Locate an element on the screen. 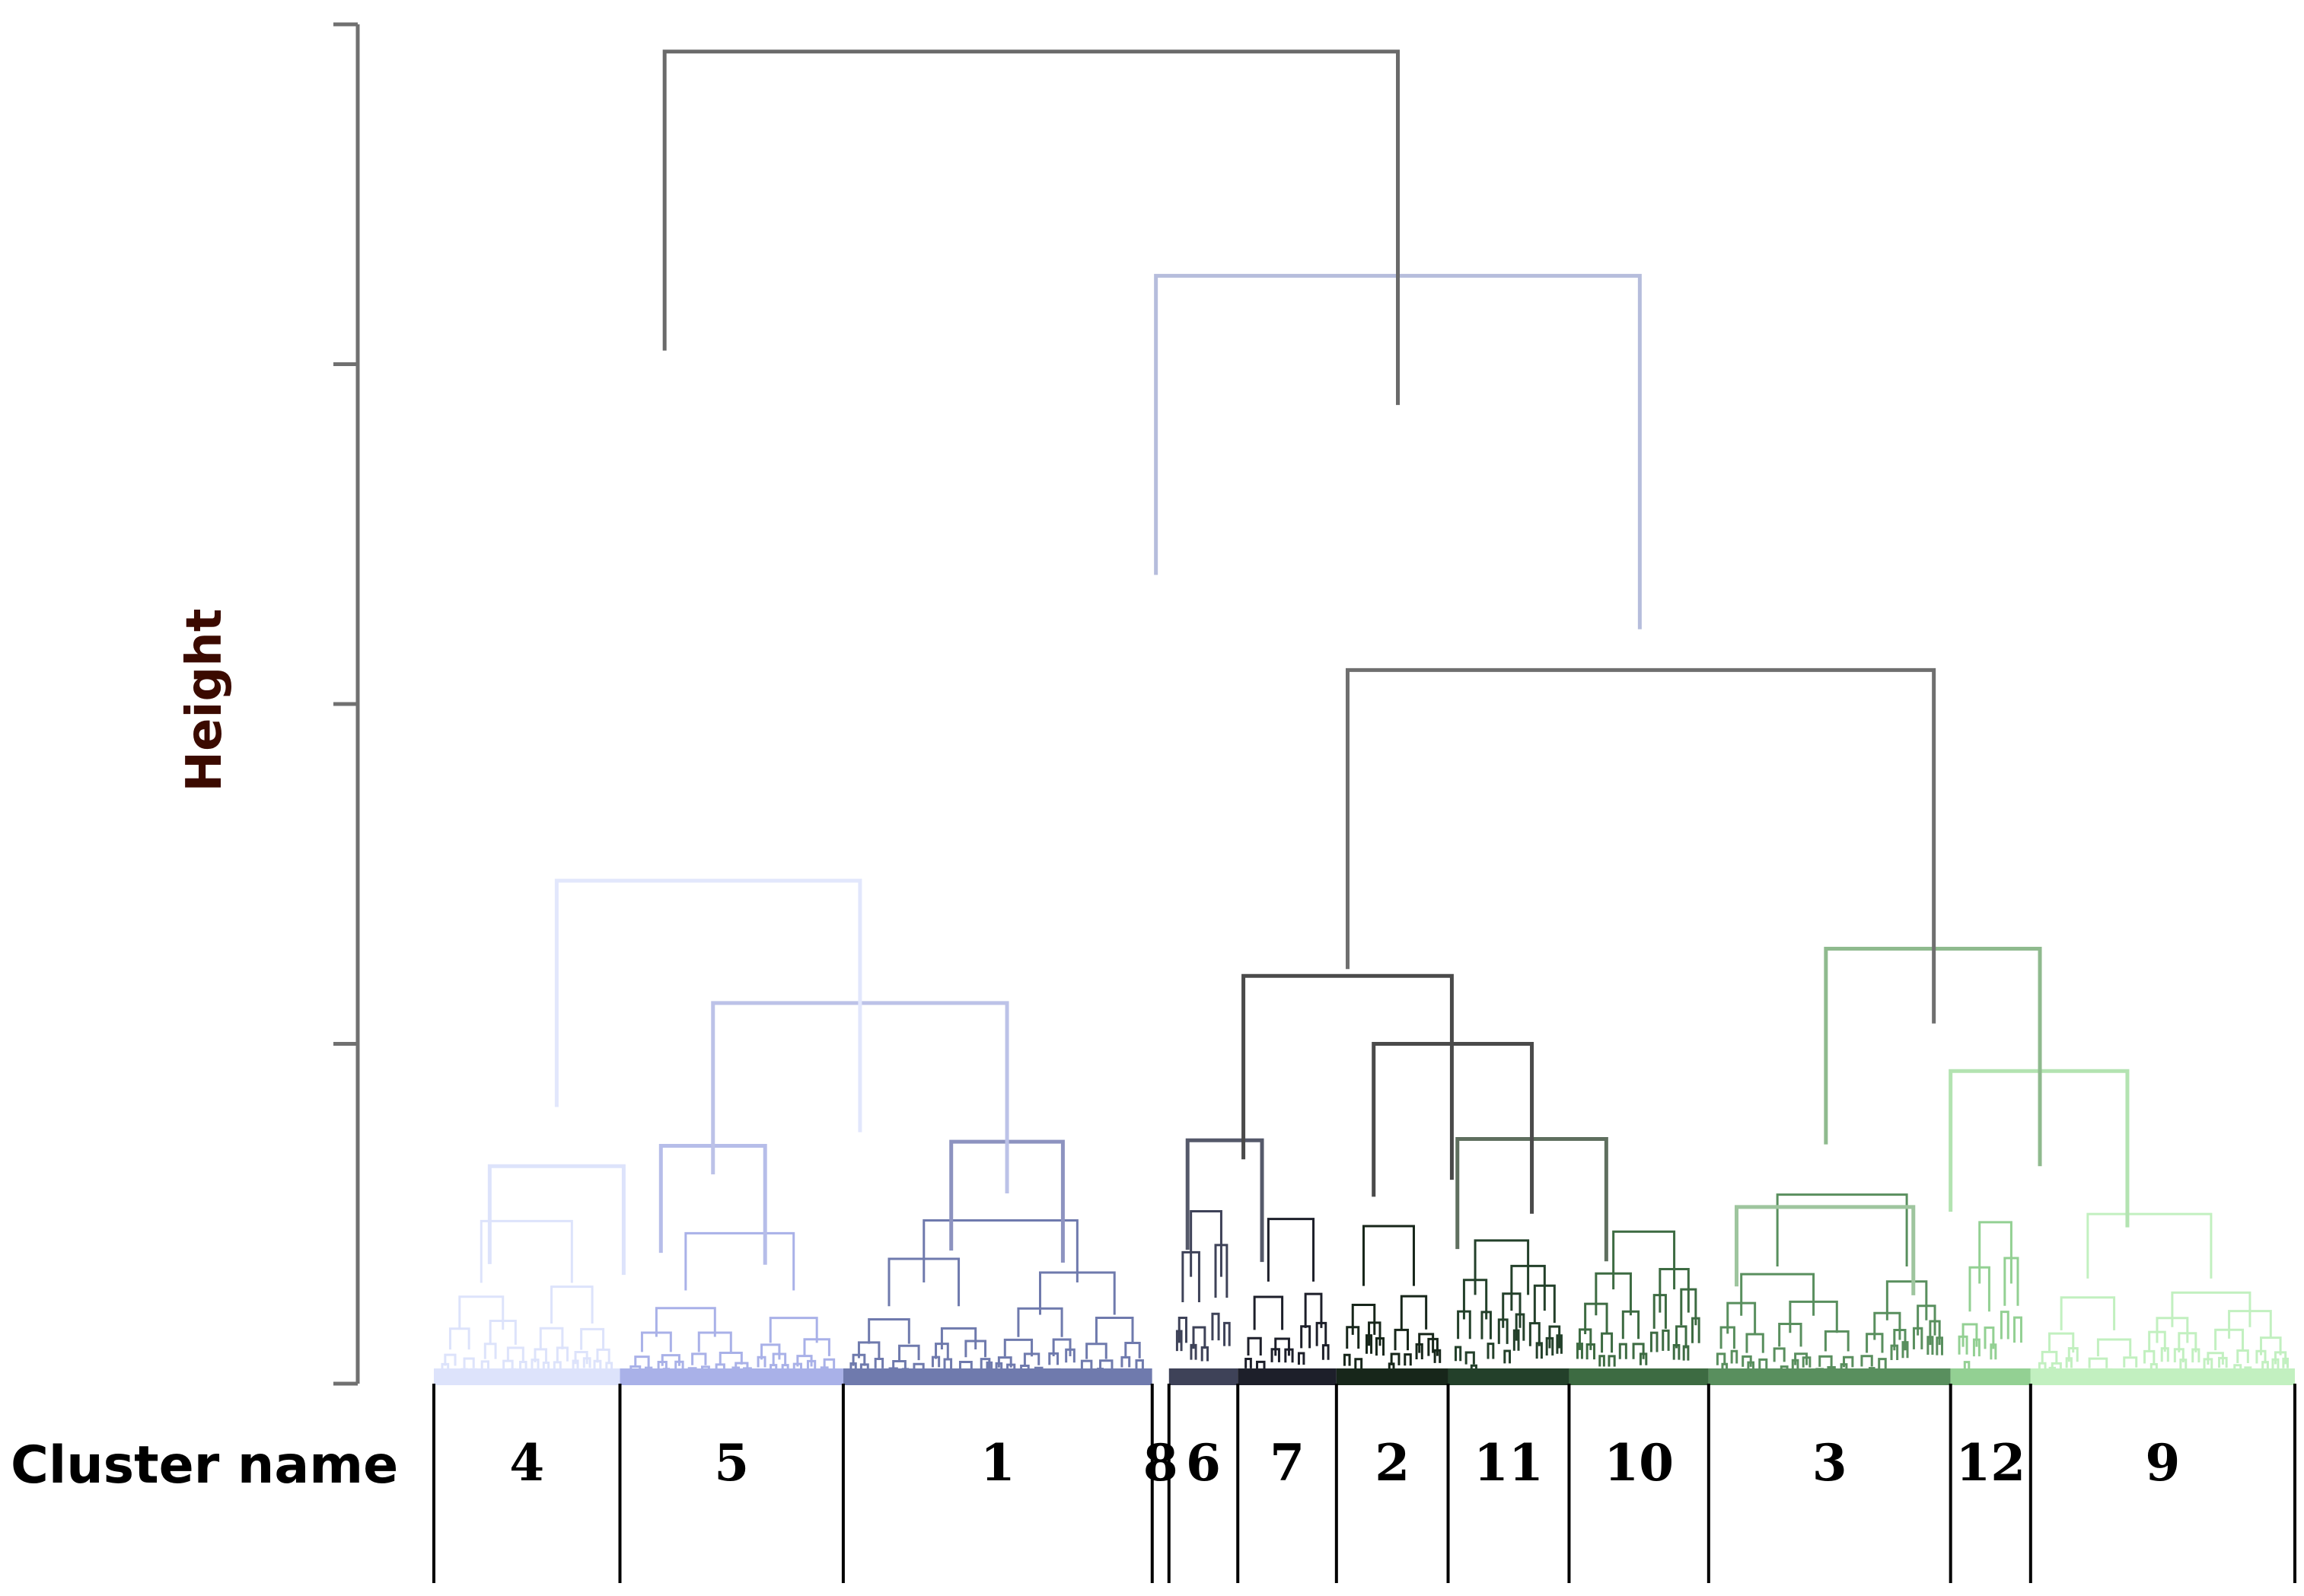 The image size is (2304, 1596). y-axis-label: Height is located at coordinates (205, 700).